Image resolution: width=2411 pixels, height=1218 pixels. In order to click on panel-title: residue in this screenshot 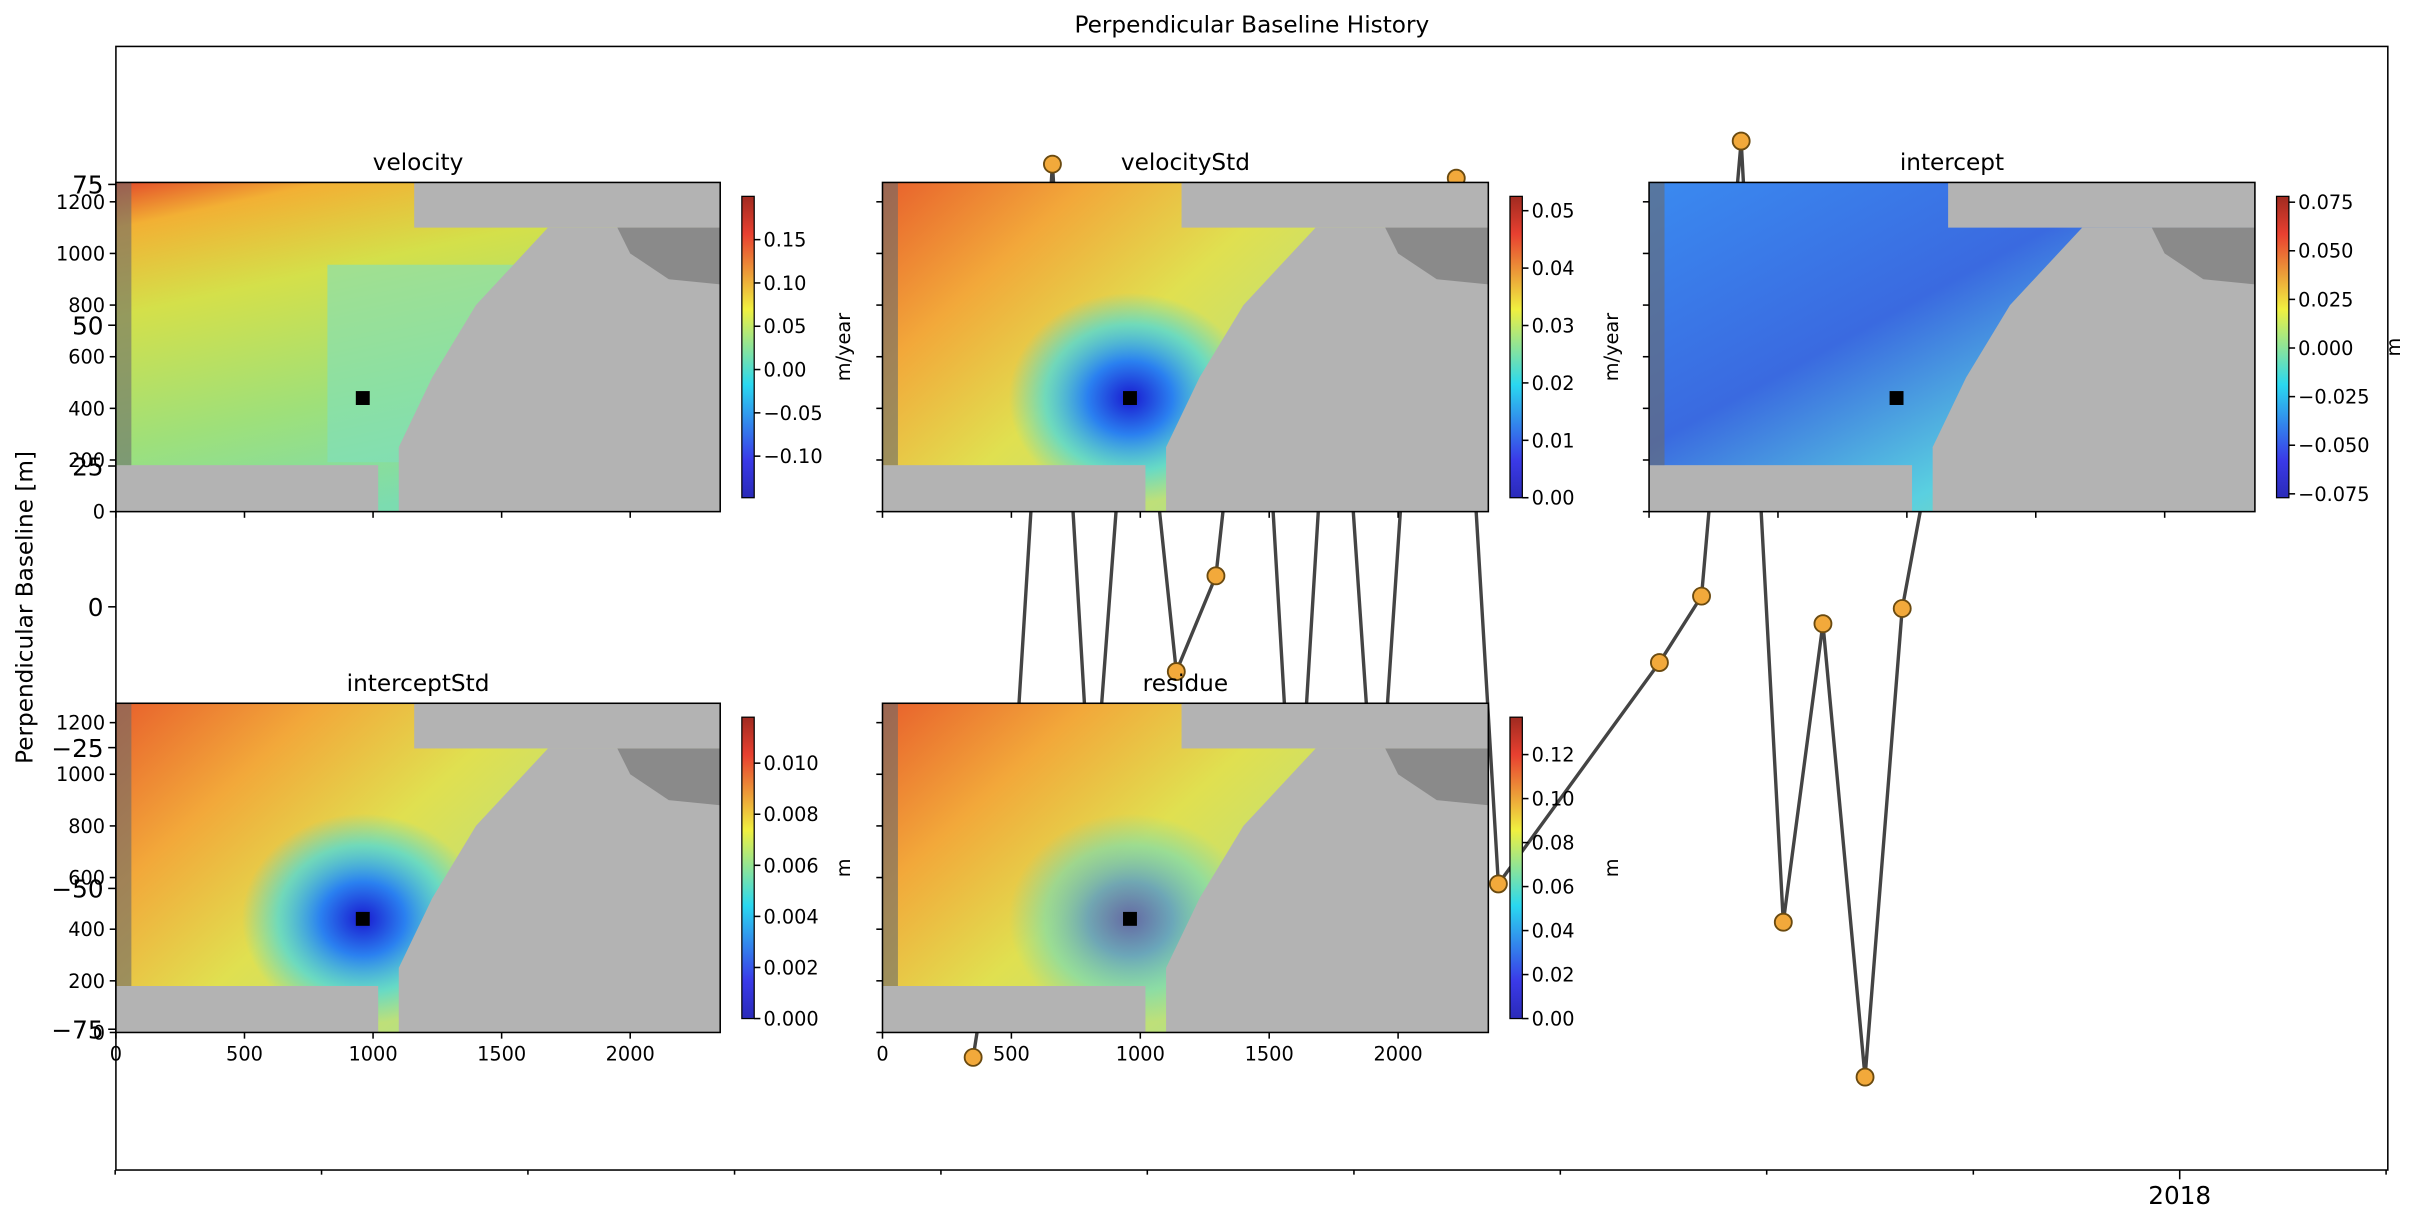, I will do `click(1185, 683)`.